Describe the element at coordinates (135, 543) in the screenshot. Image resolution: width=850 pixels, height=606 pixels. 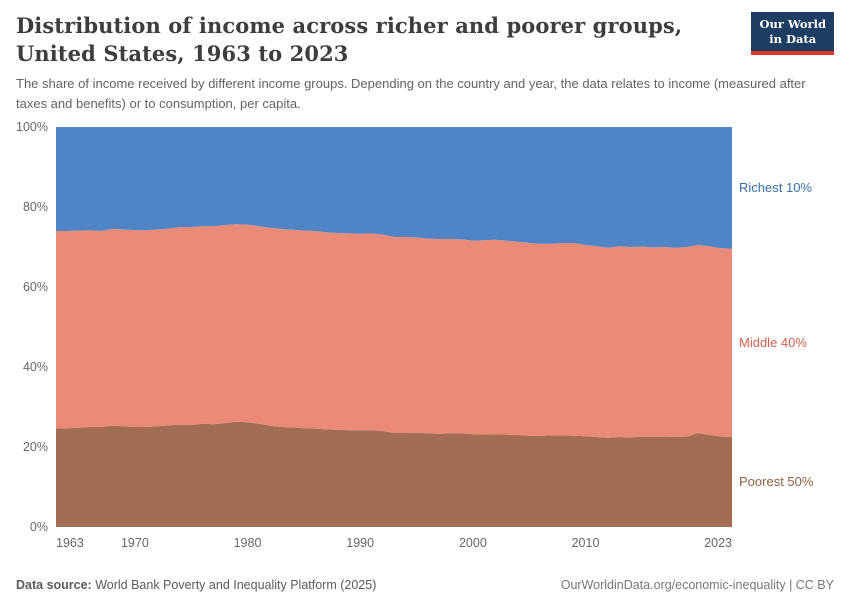
I see `x-tick-label: 1970` at that location.